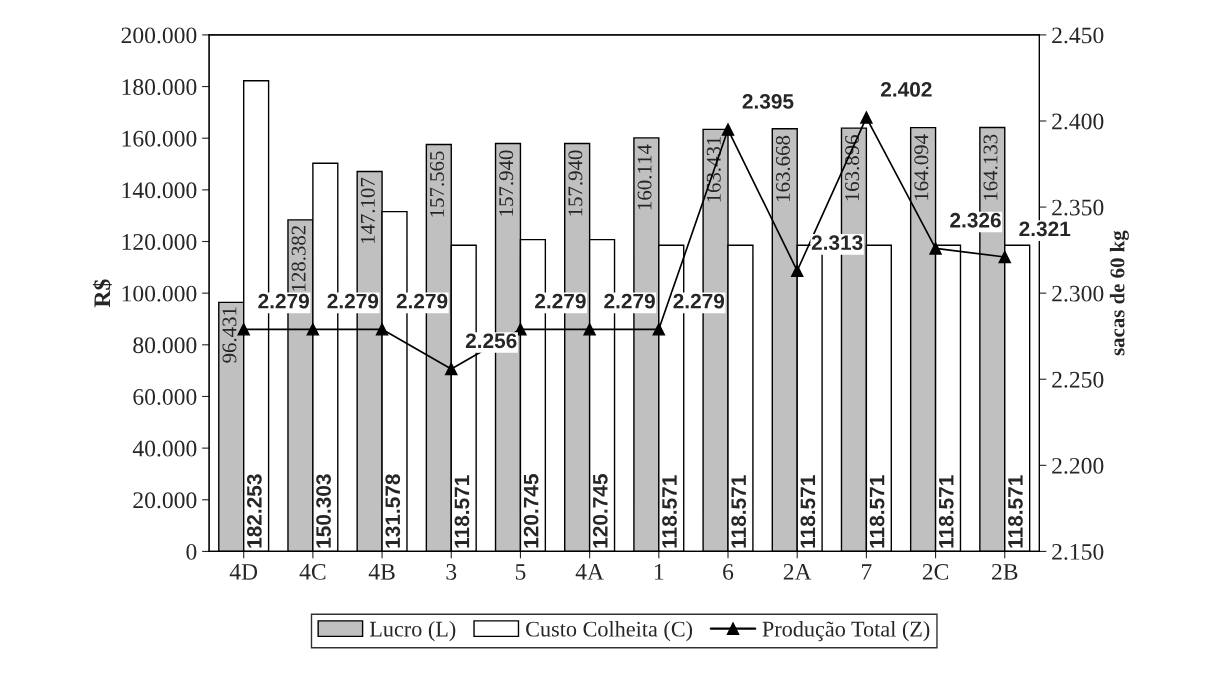  I want to click on y-tick-label: 40.000, so click(164, 448).